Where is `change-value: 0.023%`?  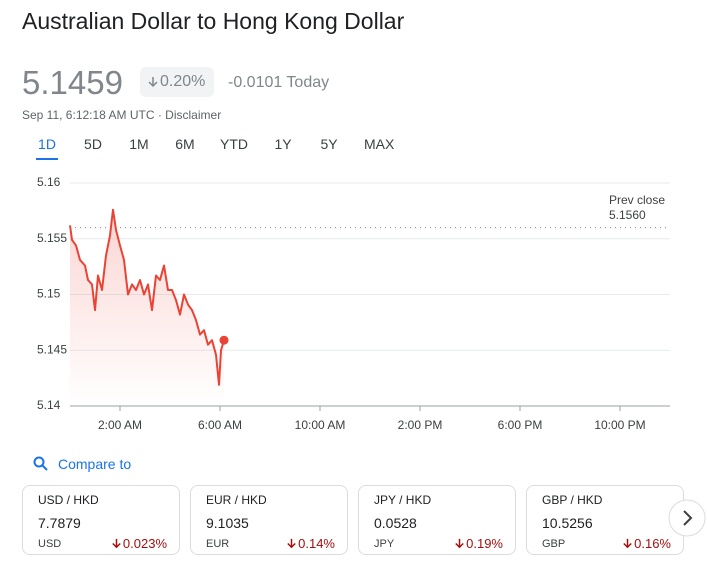
change-value: 0.023% is located at coordinates (144, 543).